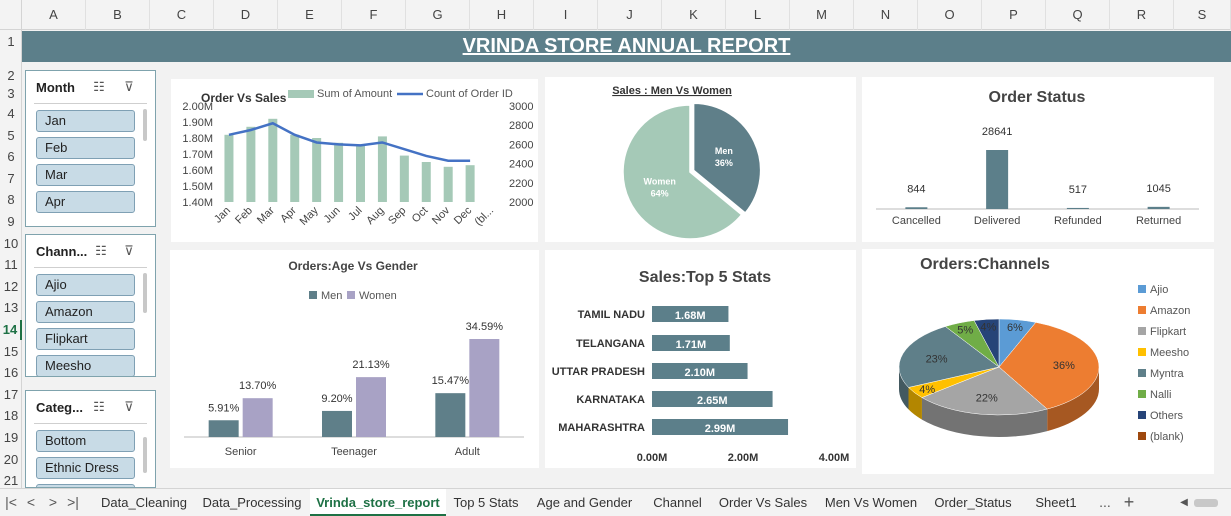 The height and width of the screenshot is (516, 1231). I want to click on column-header: L, so click(758, 15).